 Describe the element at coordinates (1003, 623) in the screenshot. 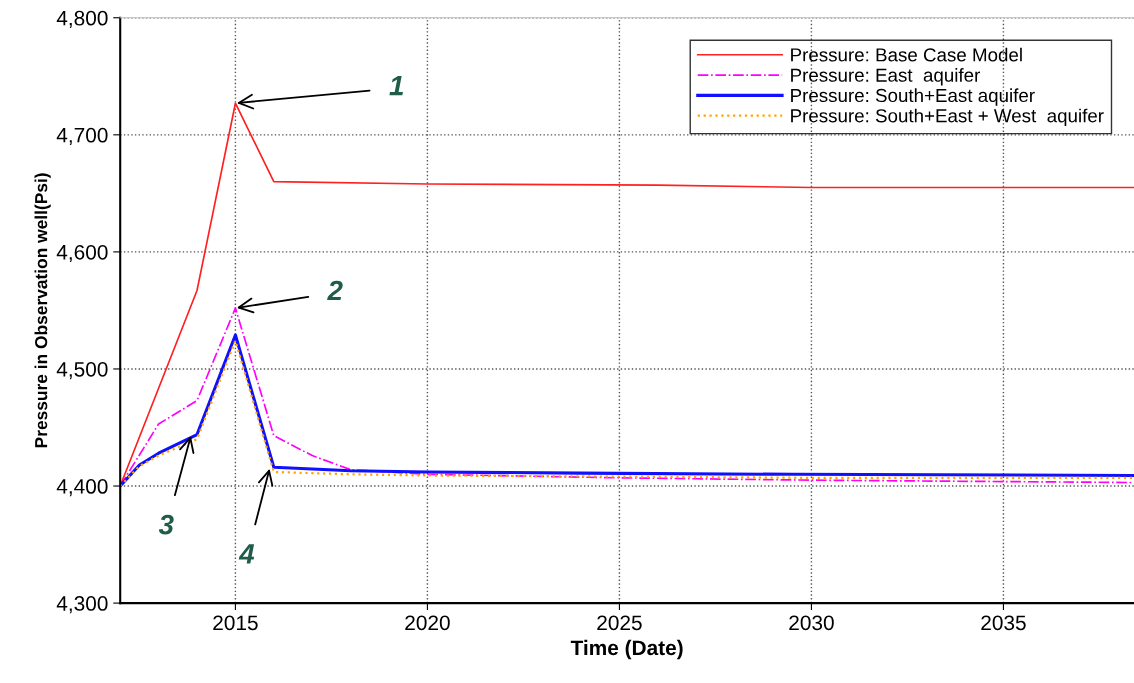

I see `x-tick-label: 2035` at that location.